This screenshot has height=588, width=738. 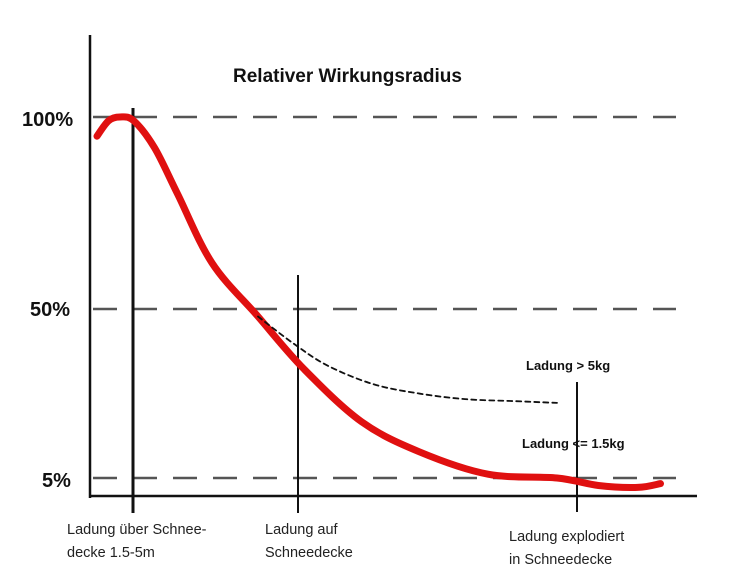 I want to click on y-tick-label-100: 100%, so click(x=47, y=120).